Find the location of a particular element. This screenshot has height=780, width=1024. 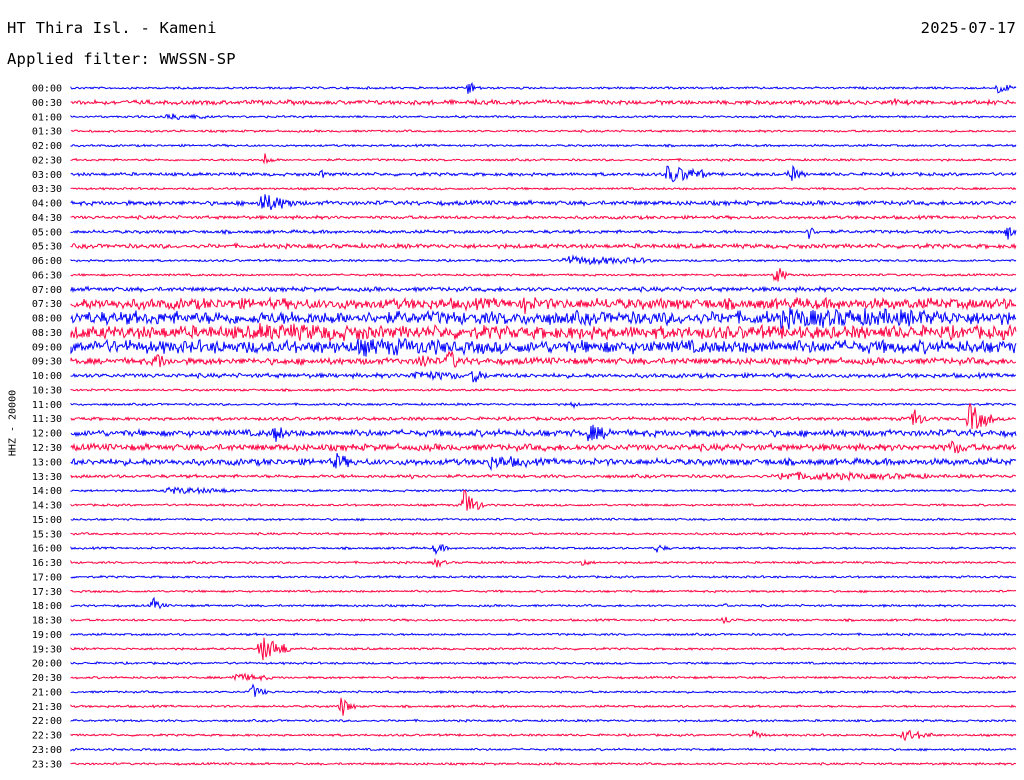

time-label: 05:00 is located at coordinates (47, 232).